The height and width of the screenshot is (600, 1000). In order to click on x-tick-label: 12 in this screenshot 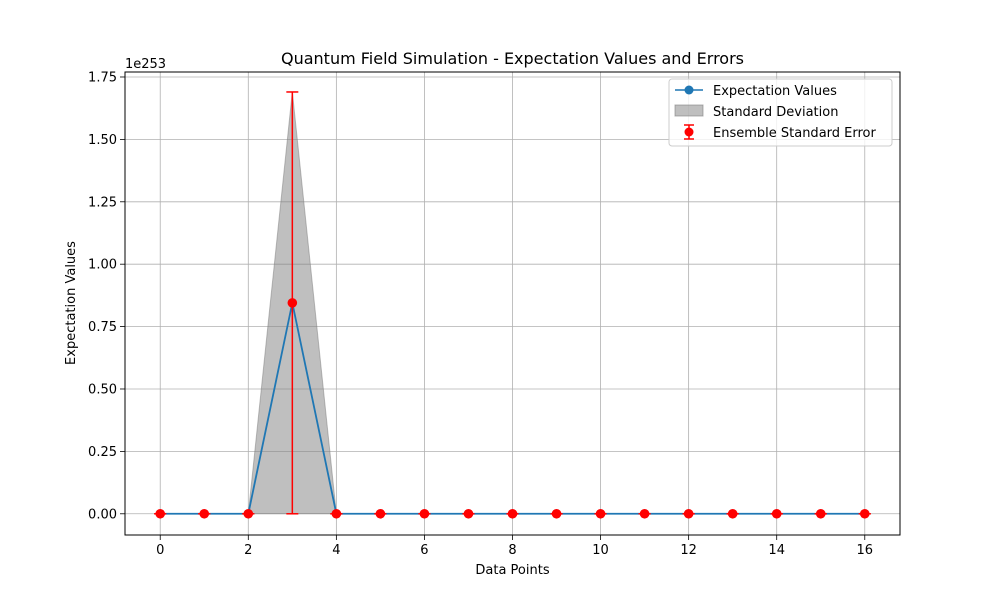, I will do `click(688, 550)`.